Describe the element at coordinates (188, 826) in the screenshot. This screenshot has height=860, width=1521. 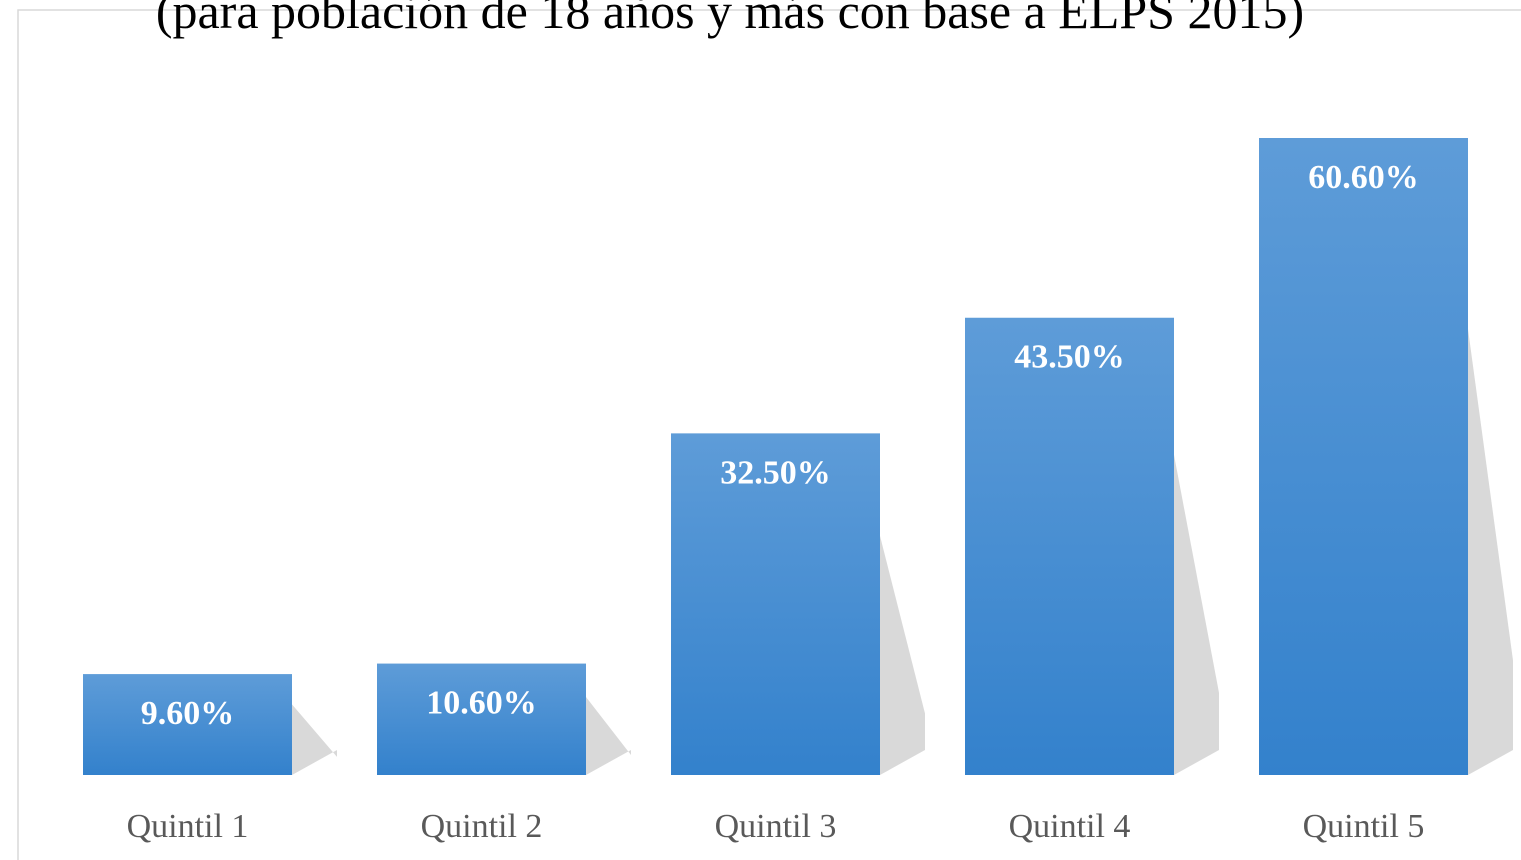
I see `x-tick-label: Quintil 1` at that location.